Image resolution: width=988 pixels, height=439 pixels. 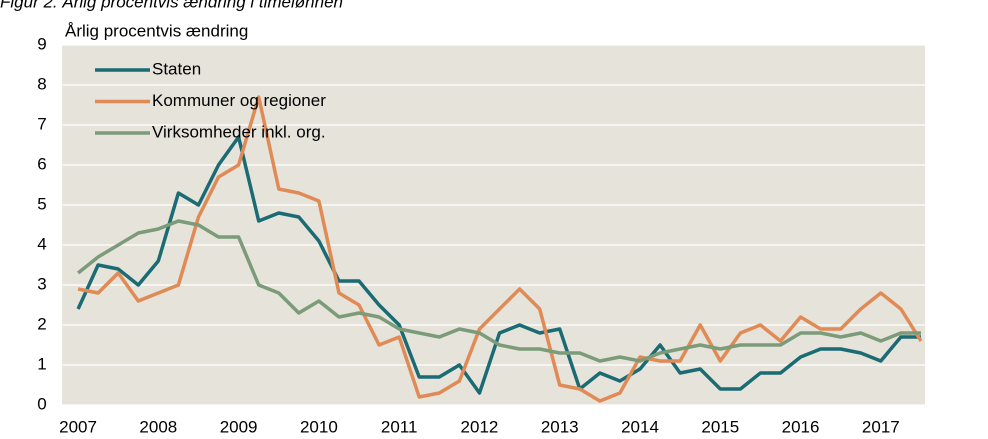 I want to click on y-tick-label: 1, so click(x=41, y=363).